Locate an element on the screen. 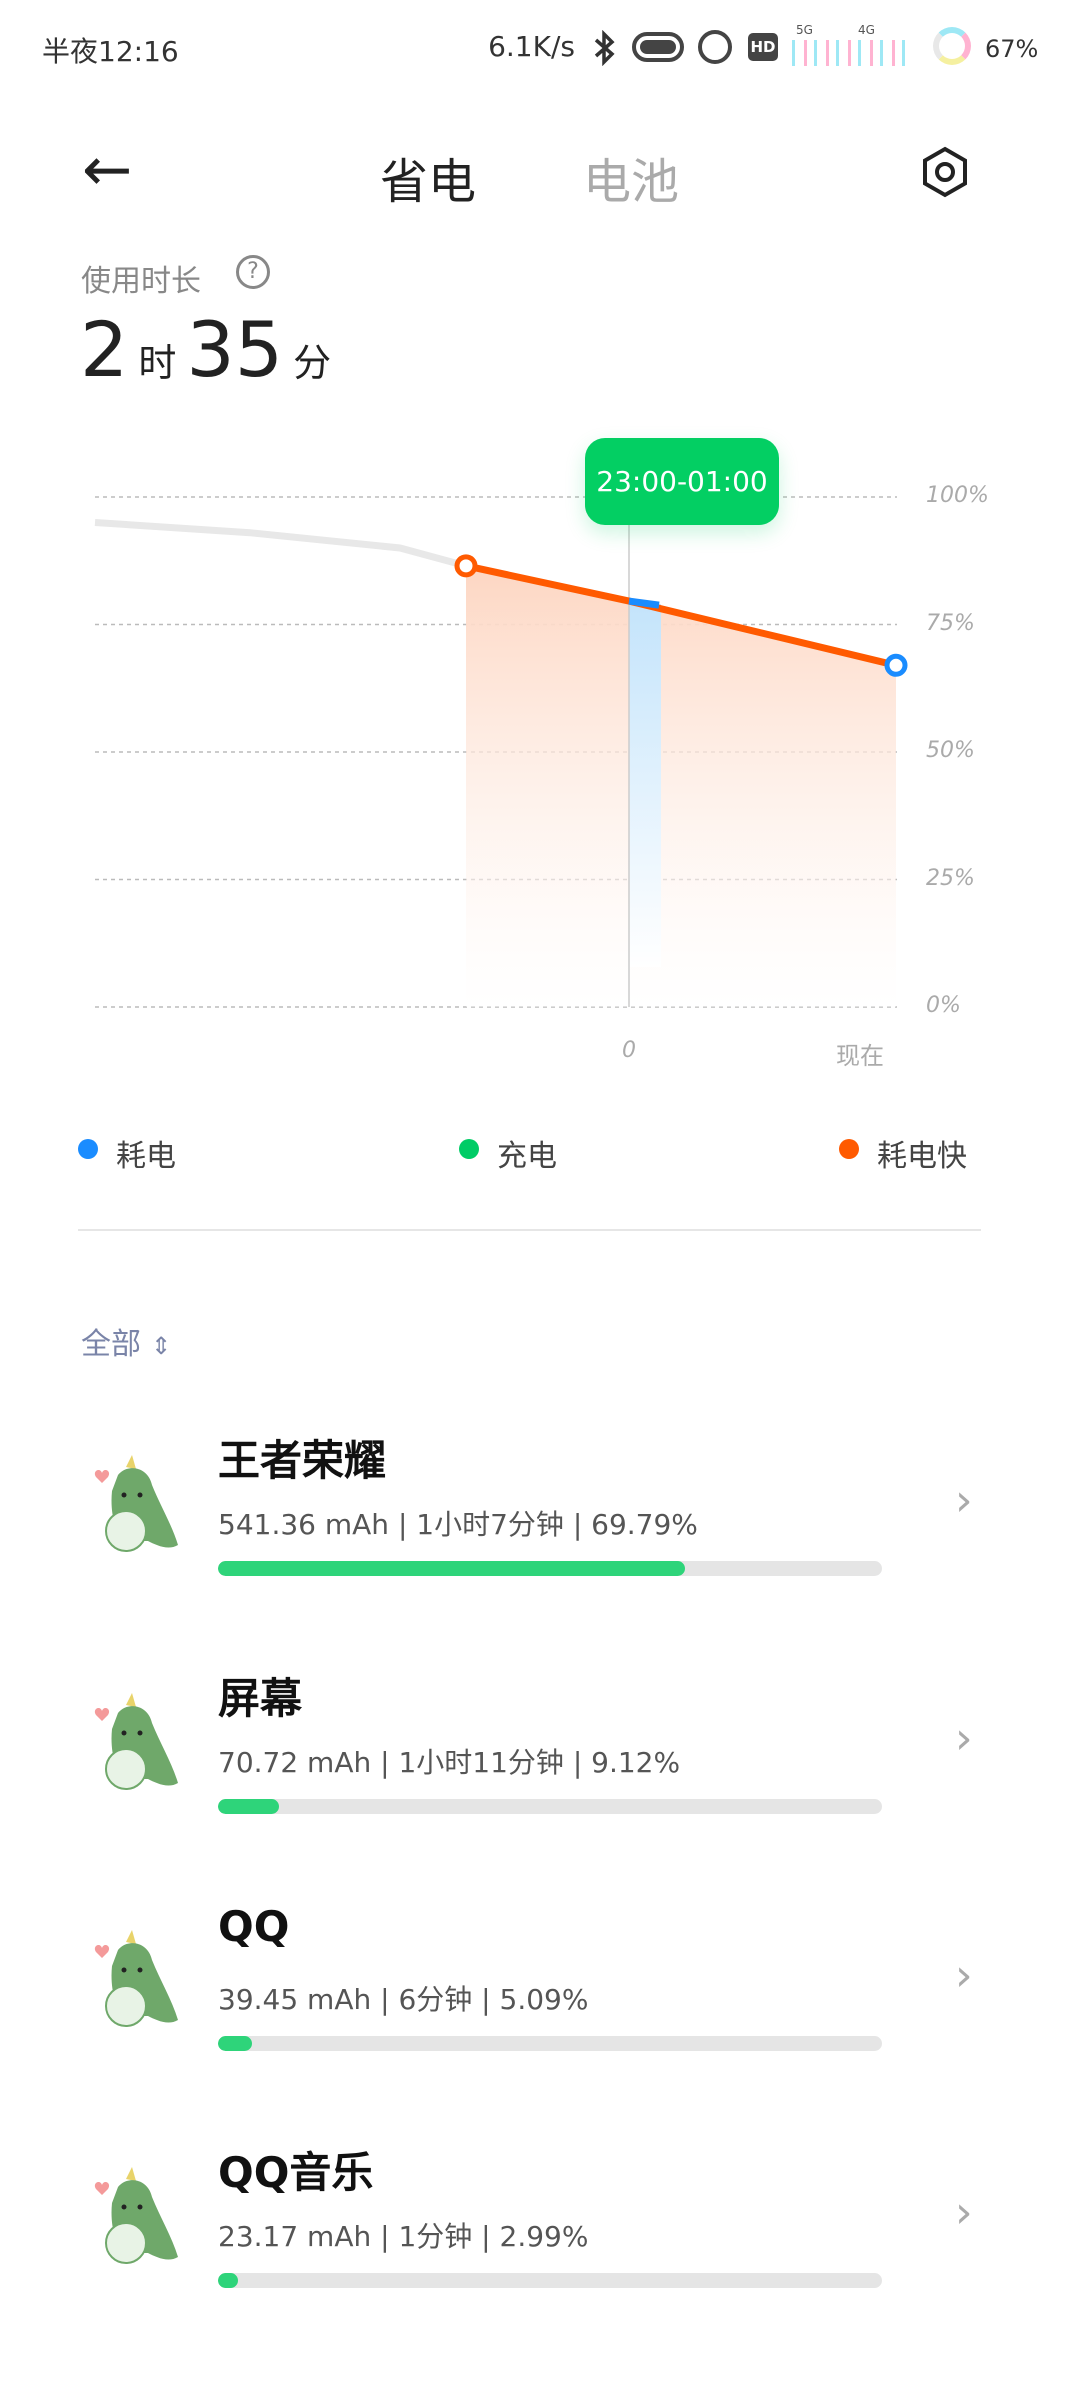 This screenshot has width=1080, height=2400. y-tick-label: 75% is located at coordinates (950, 623).